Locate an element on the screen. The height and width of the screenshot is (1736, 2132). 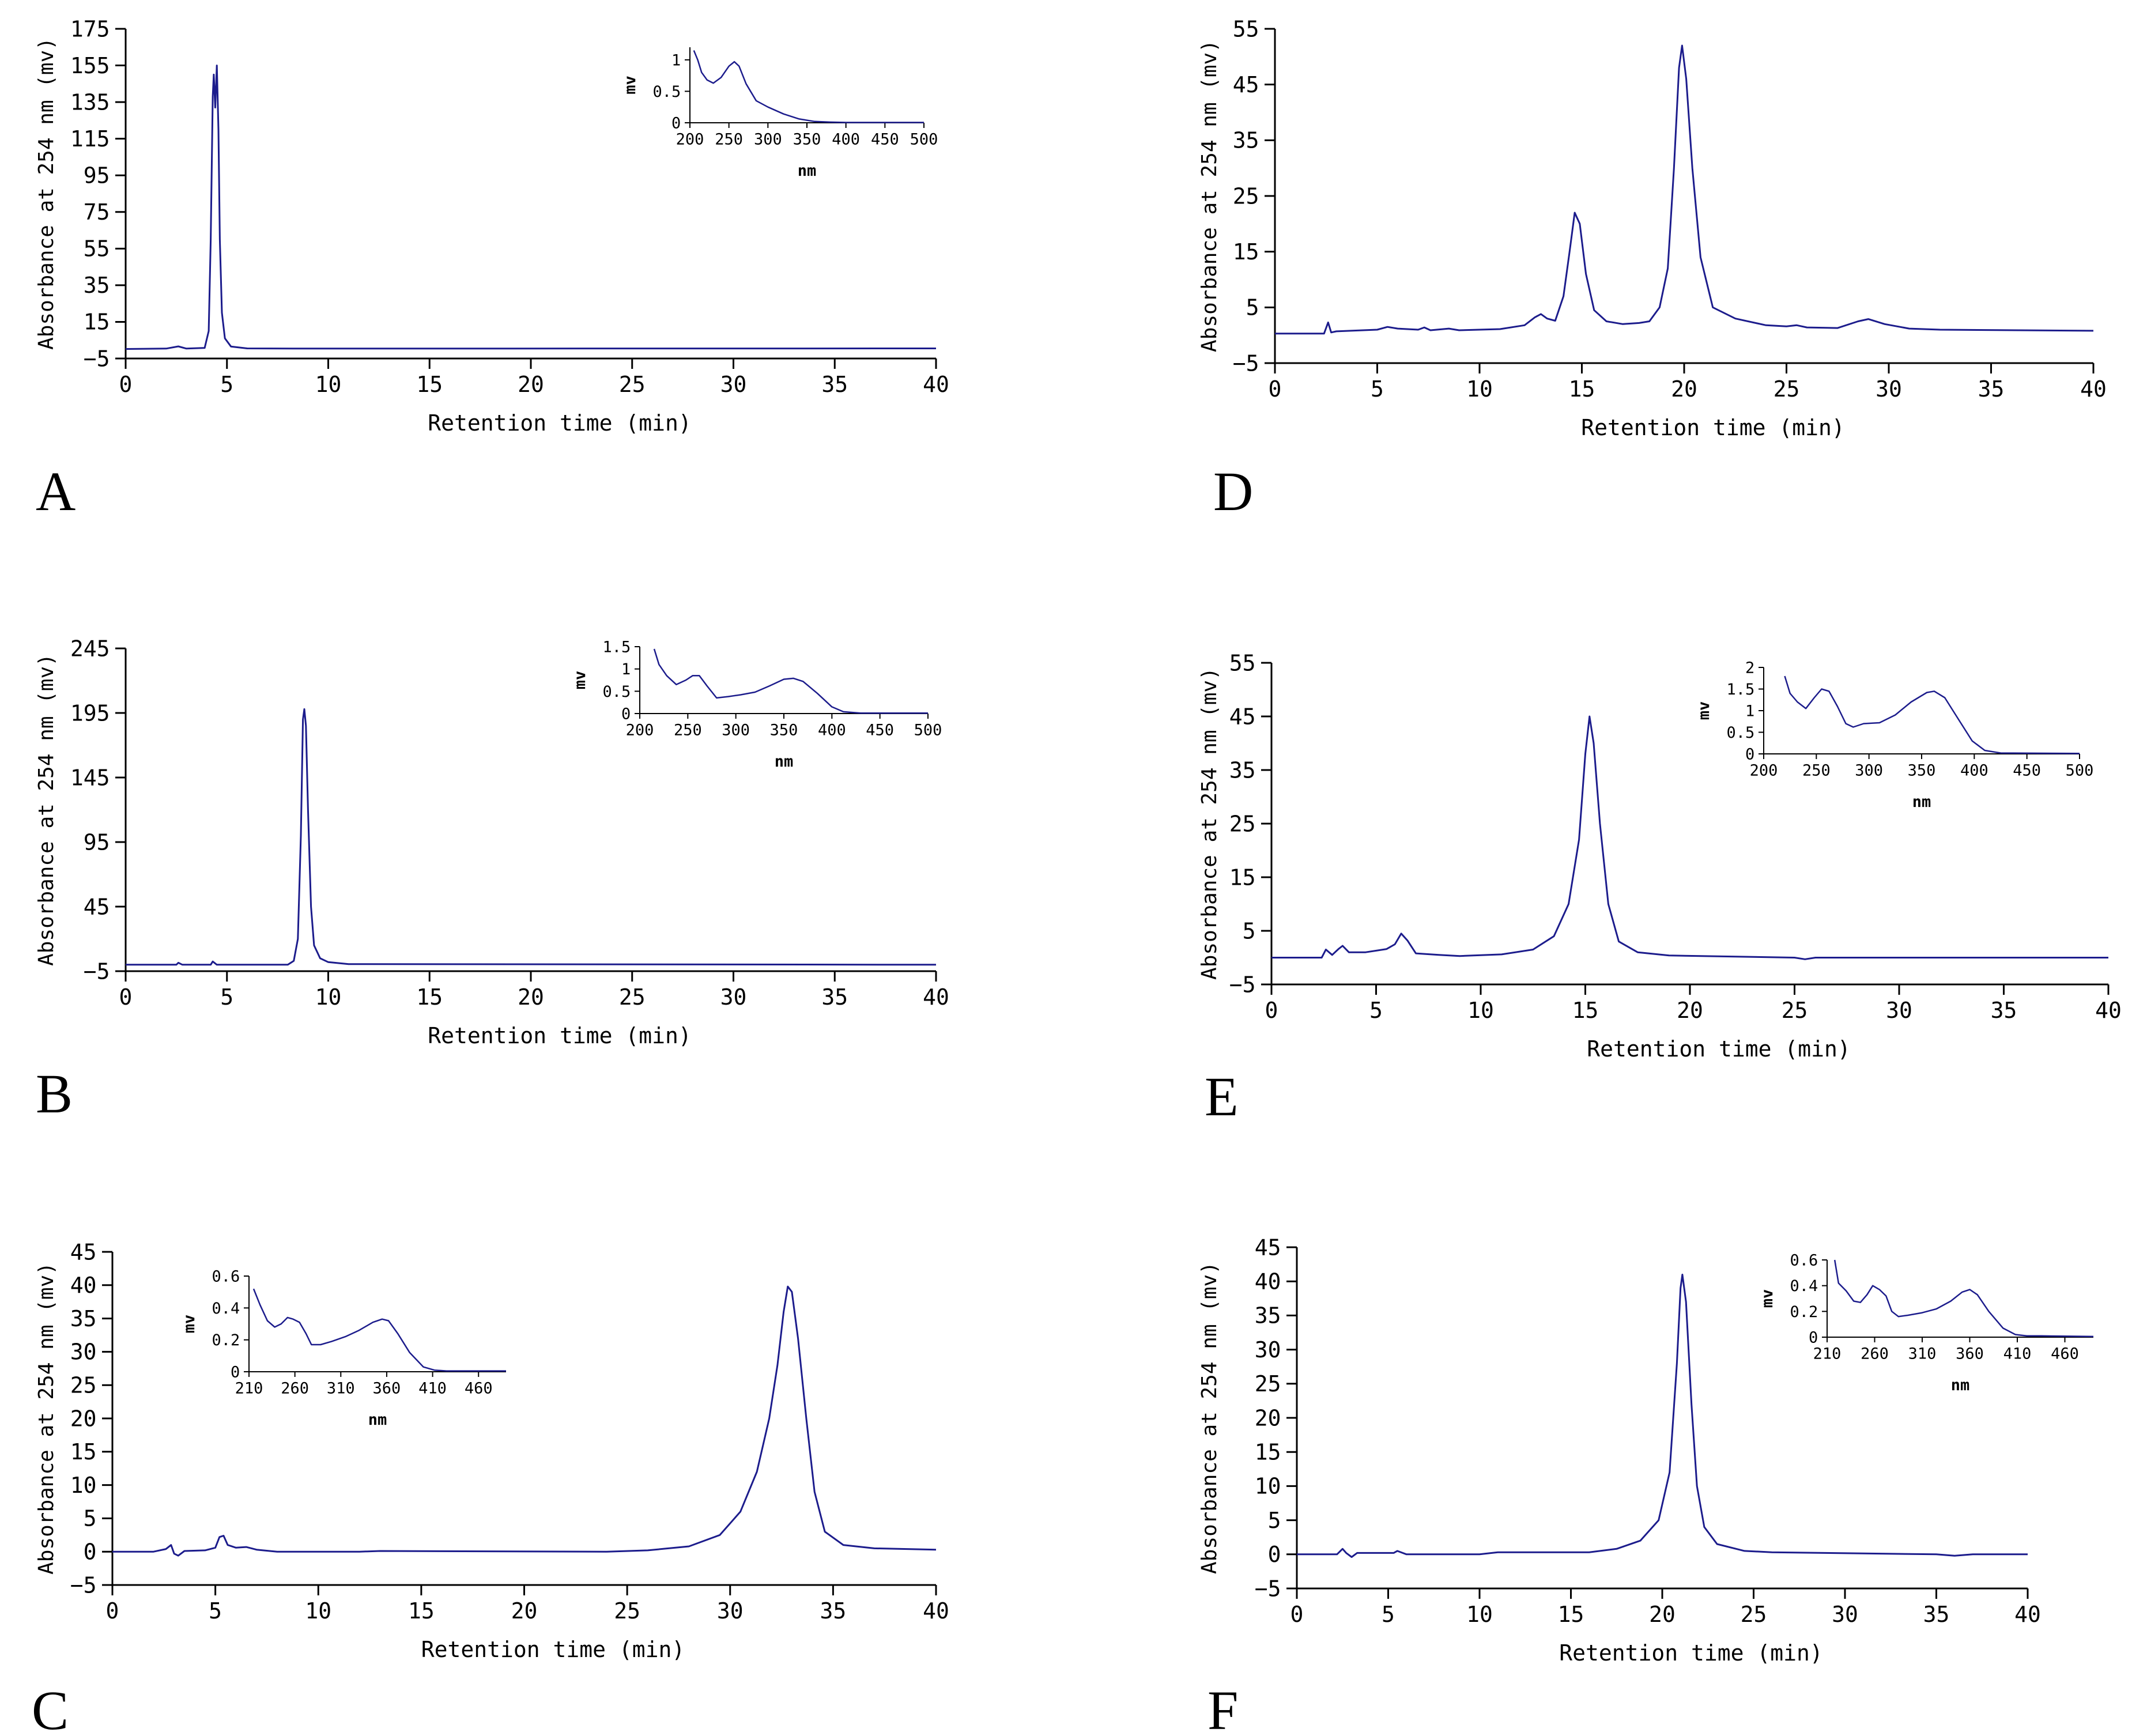
uv-spectrum-inset: 200 250 300 350 400 450 500 0 0.5 1 nm mv is located at coordinates (780, 113).